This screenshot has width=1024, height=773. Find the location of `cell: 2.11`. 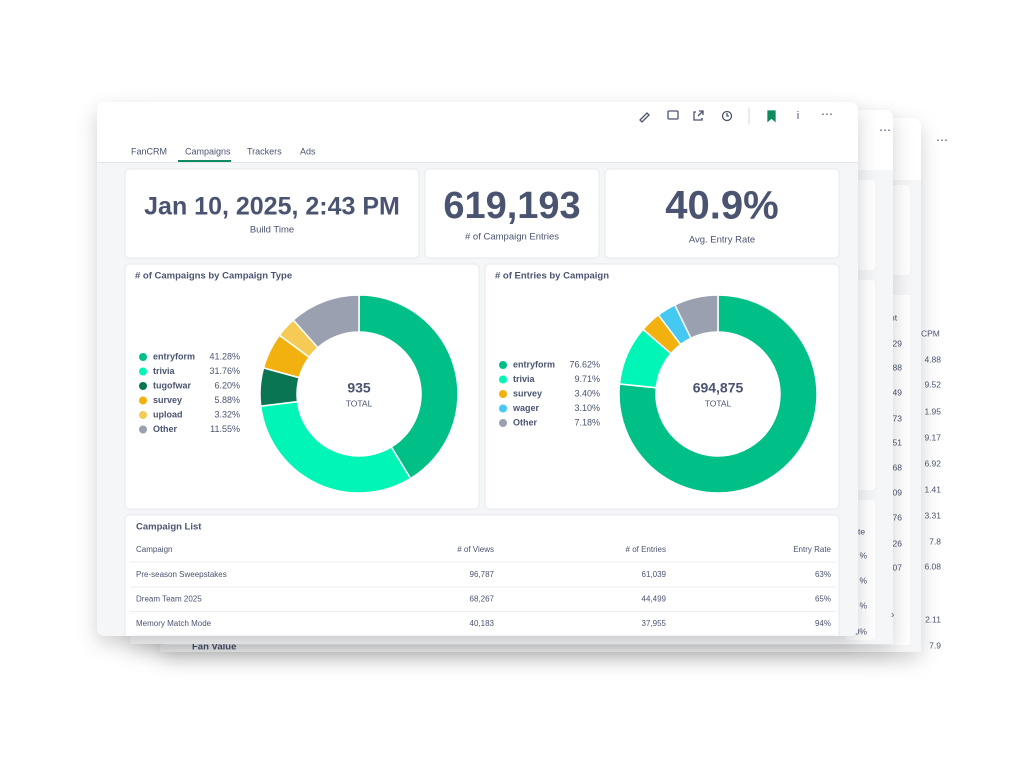

cell: 2.11 is located at coordinates (933, 619).